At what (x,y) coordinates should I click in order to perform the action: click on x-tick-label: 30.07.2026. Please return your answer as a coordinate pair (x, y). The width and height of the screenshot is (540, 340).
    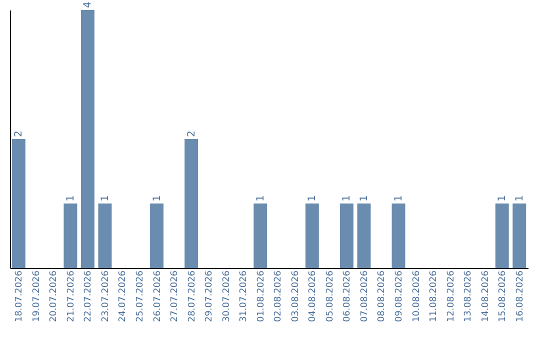
    Looking at the image, I should click on (227, 296).